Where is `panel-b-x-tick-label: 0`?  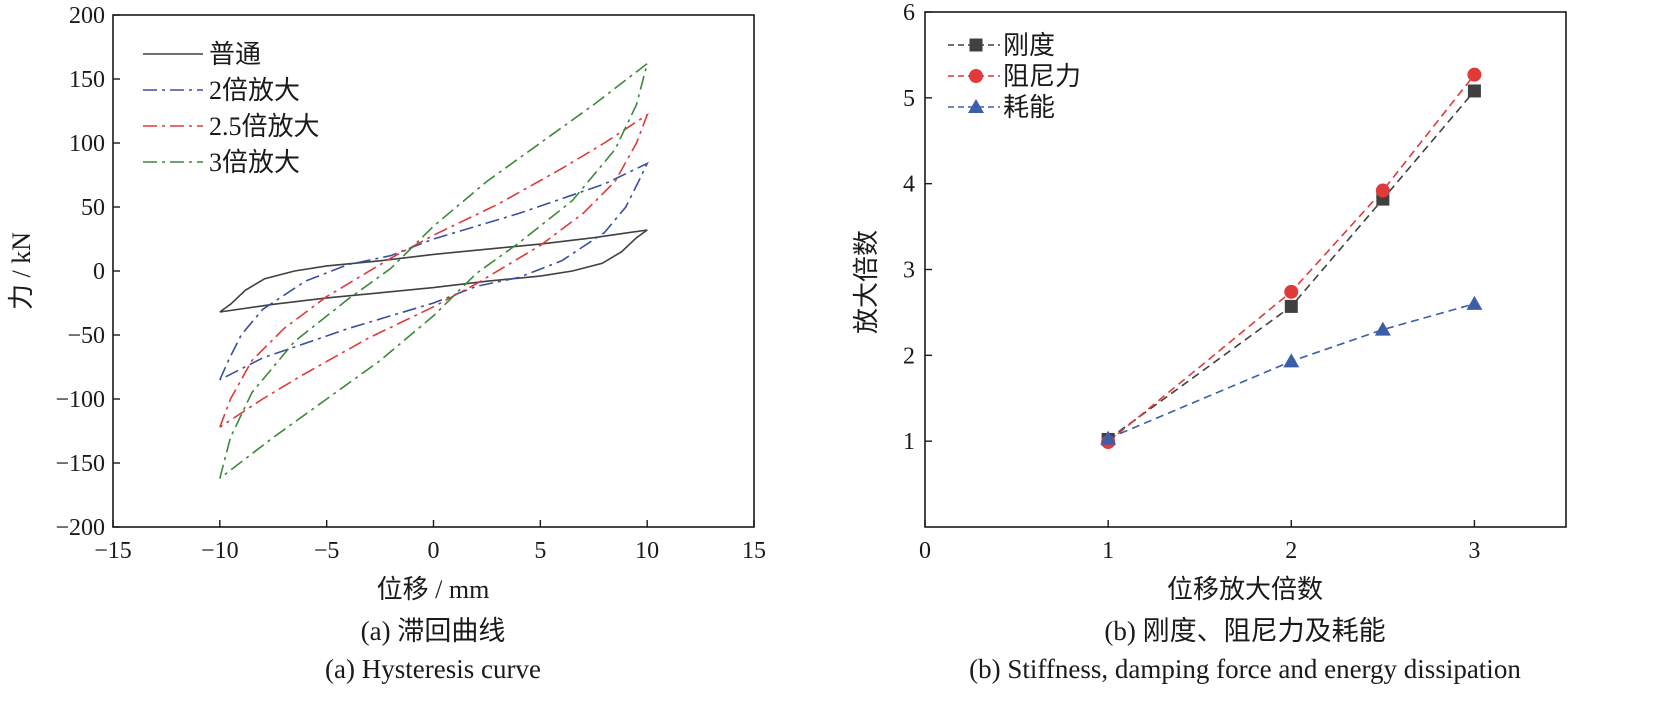
panel-b-x-tick-label: 0 is located at coordinates (925, 551).